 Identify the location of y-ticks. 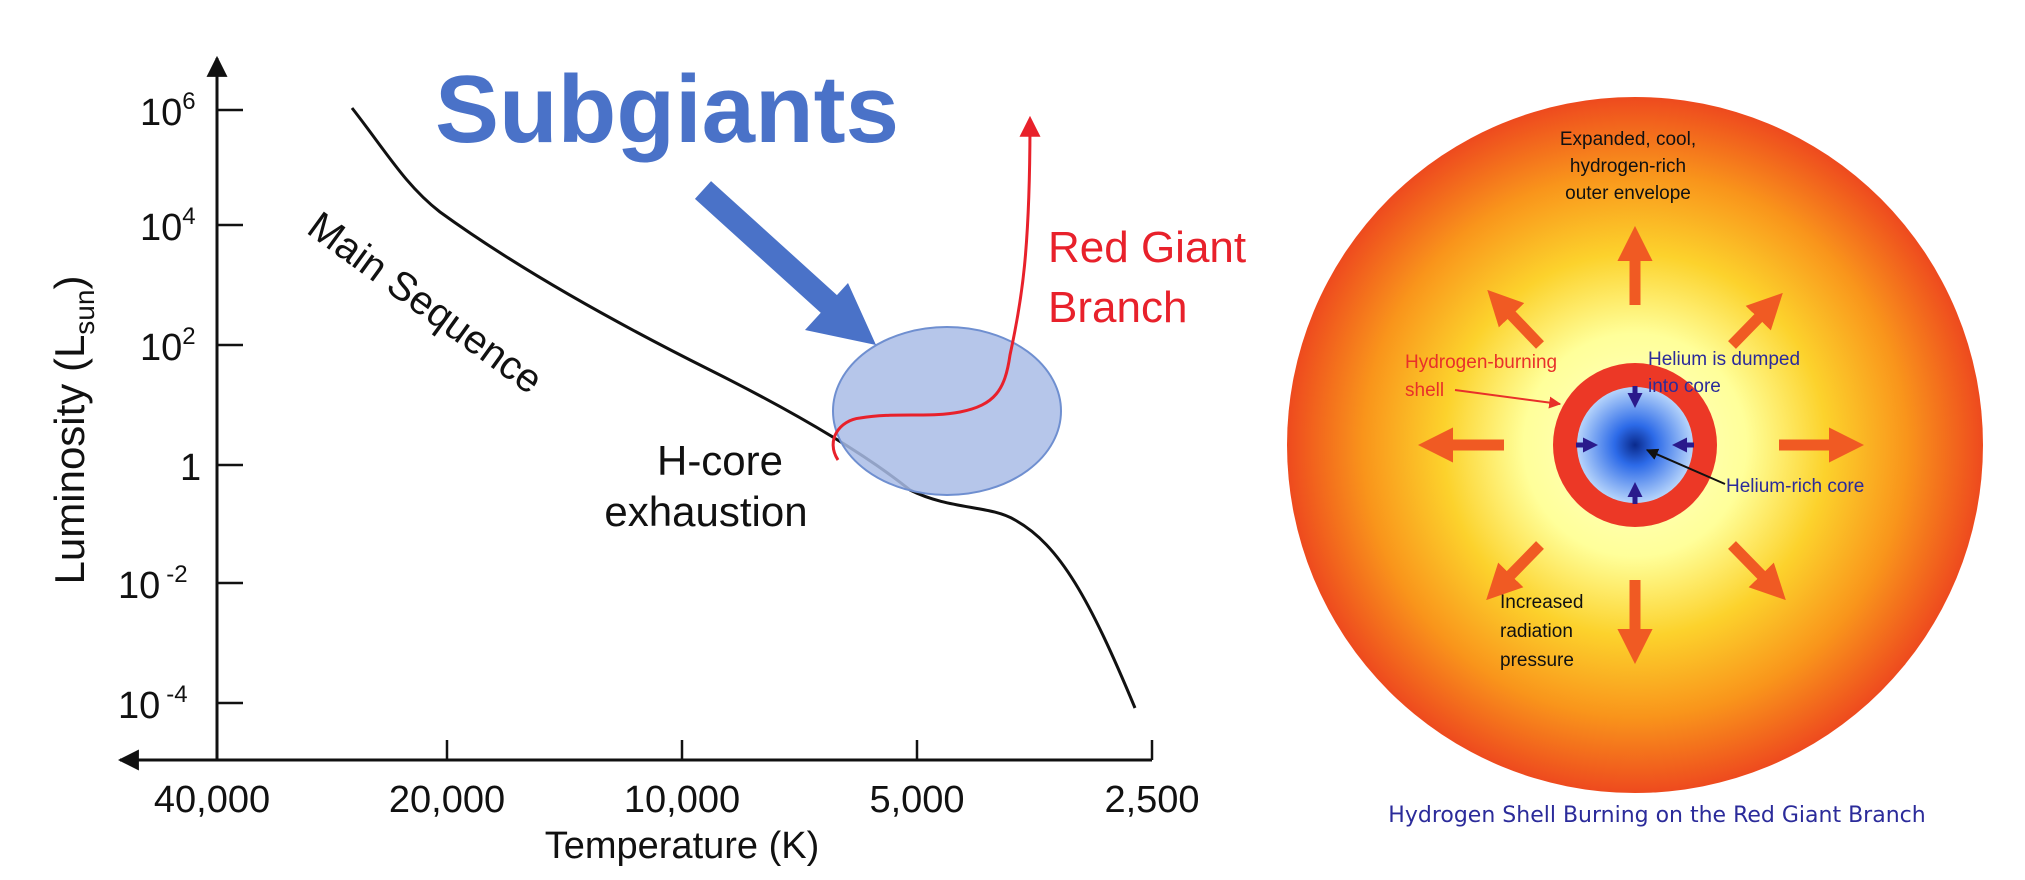
(230, 406).